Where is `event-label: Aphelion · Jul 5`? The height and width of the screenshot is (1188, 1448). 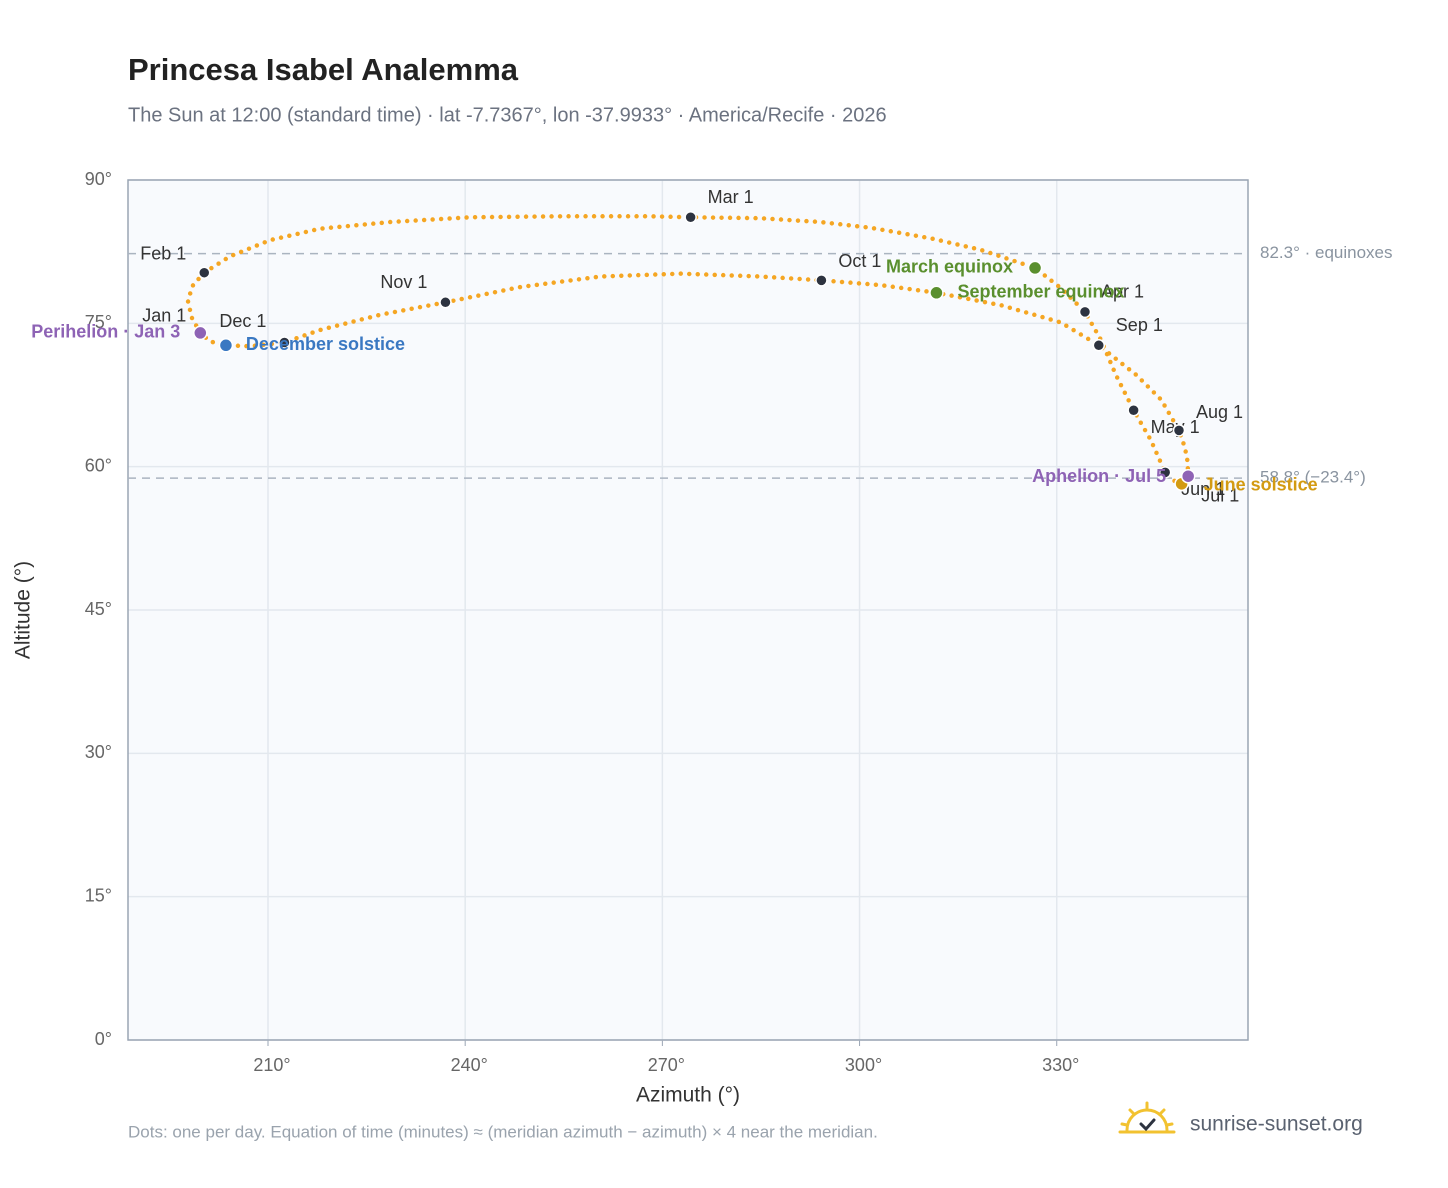
event-label: Aphelion · Jul 5 is located at coordinates (1099, 476).